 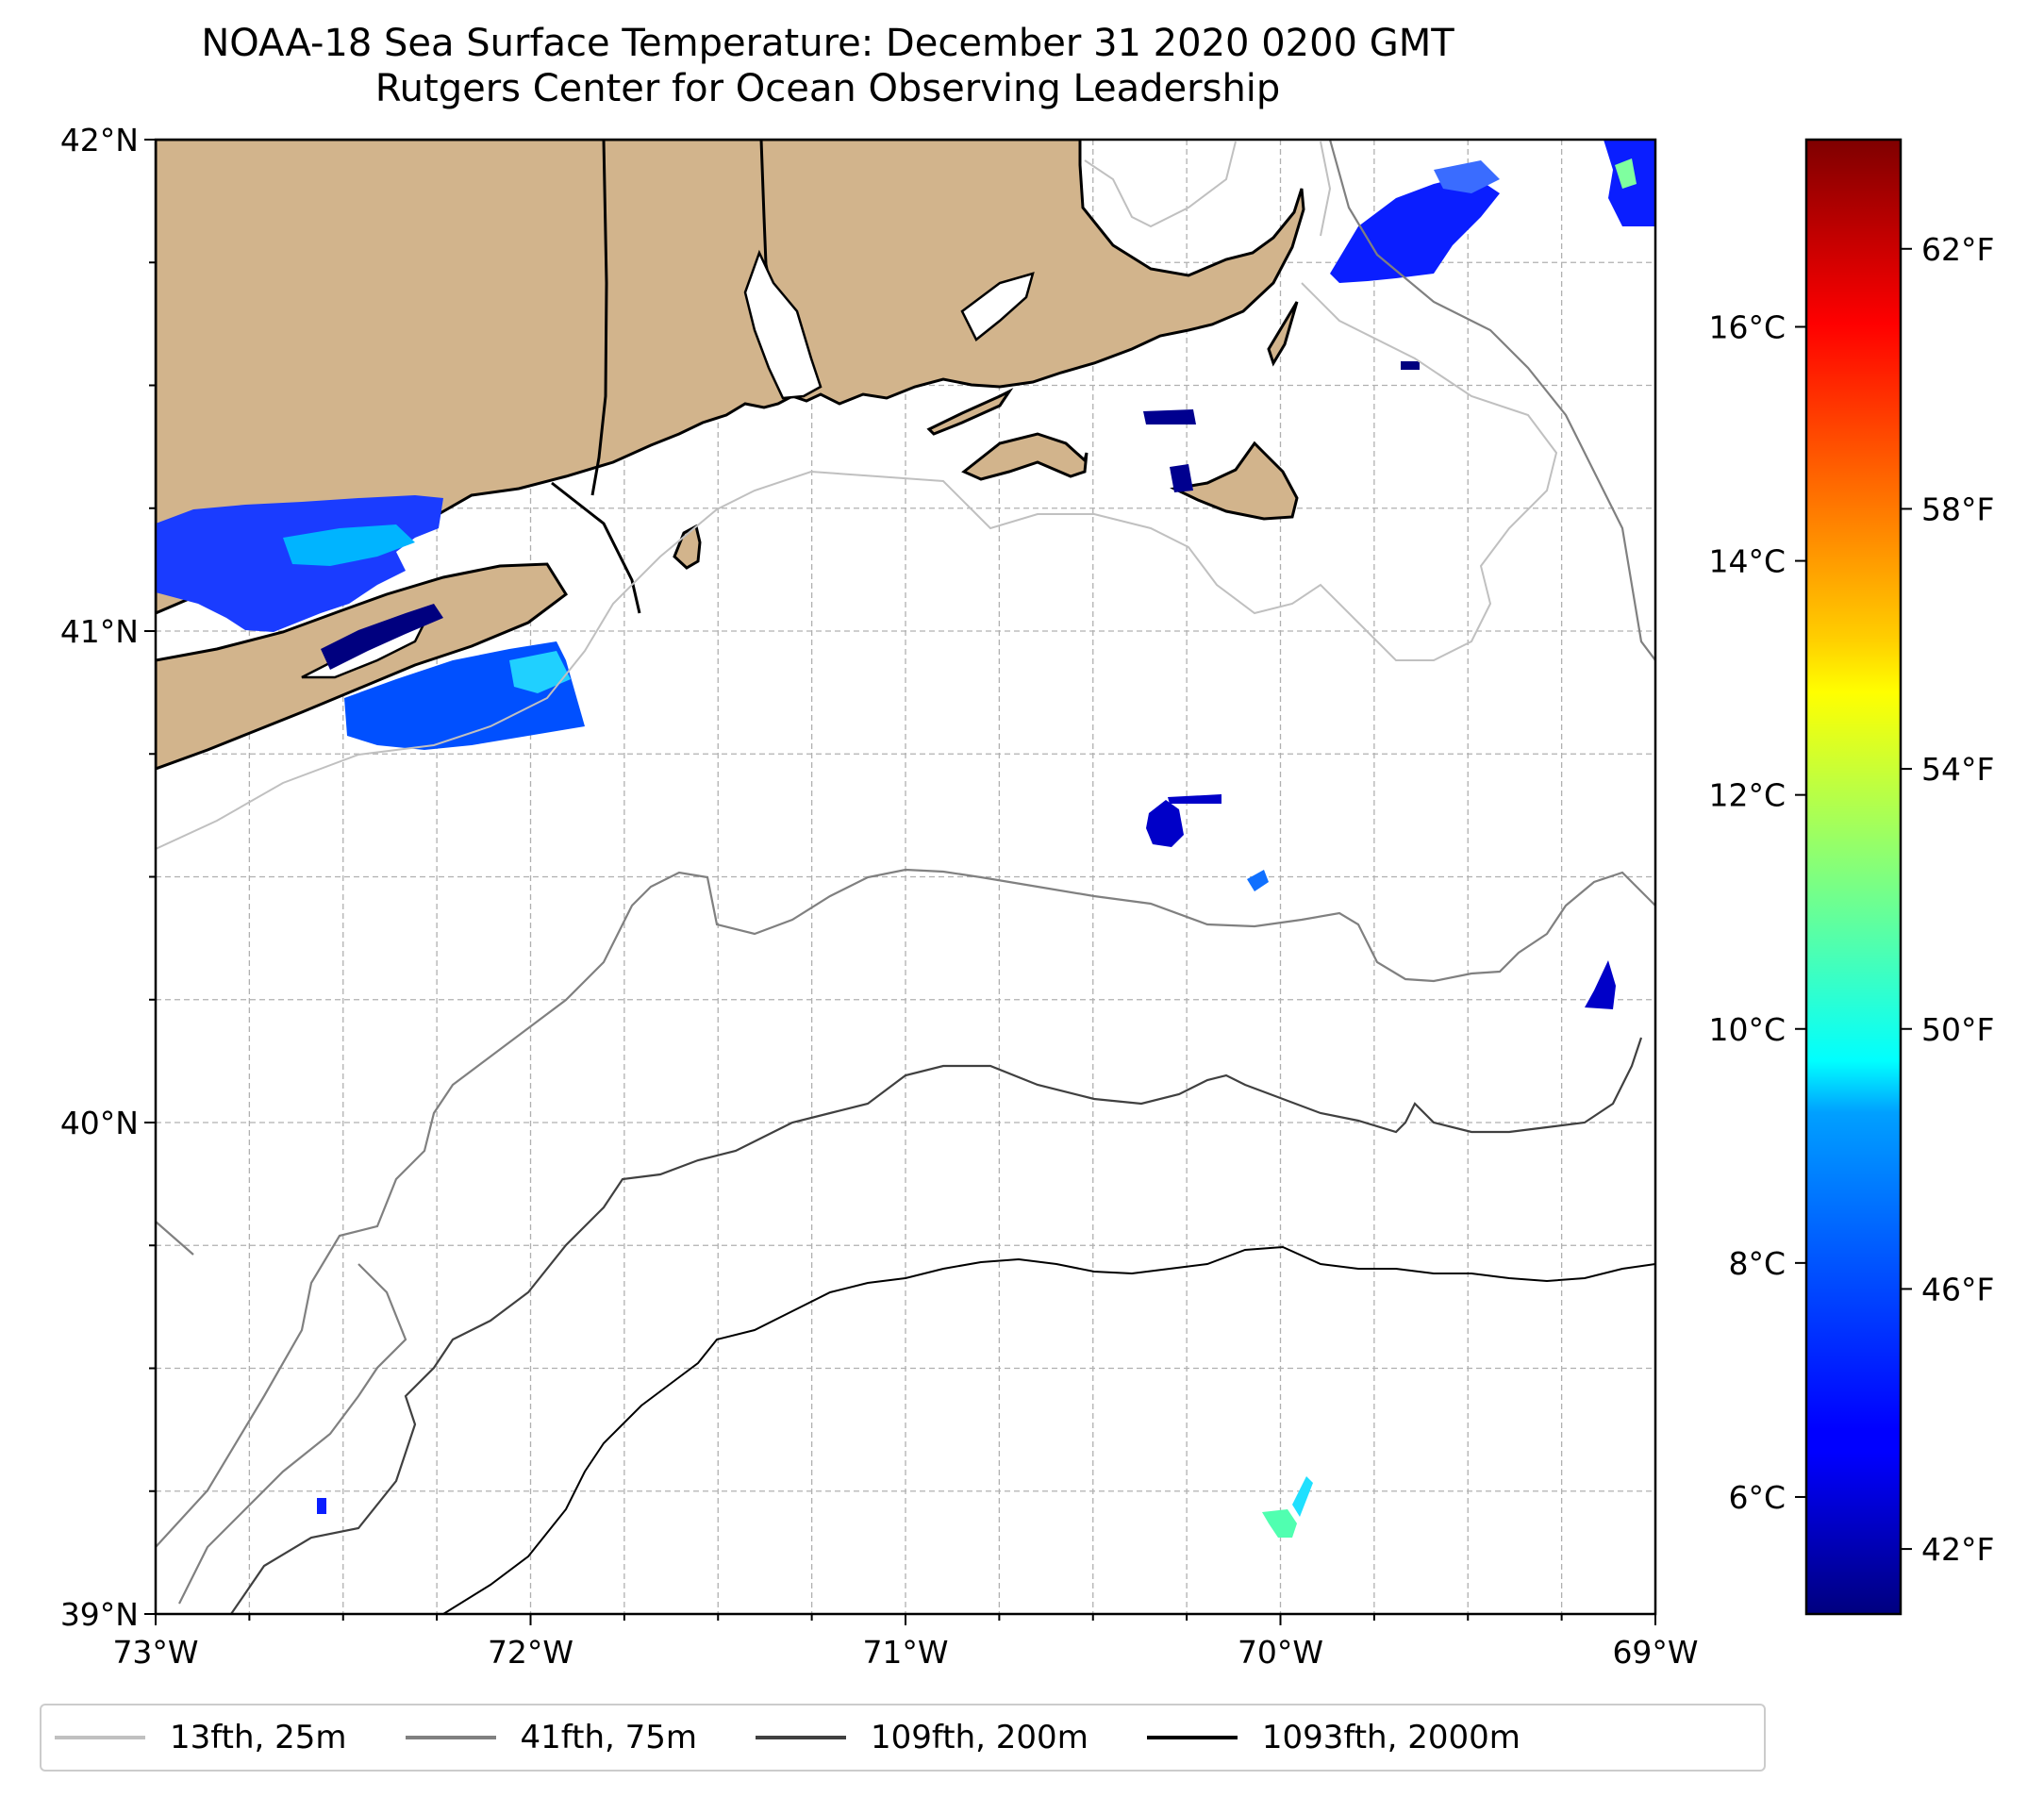 I want to click on sst-patch-east-shelf, so click(x=1600, y=984).